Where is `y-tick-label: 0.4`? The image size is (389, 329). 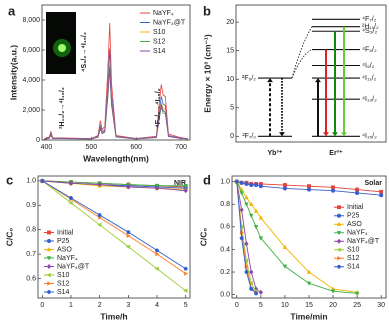 y-tick-label: 0.4 is located at coordinates (225, 249).